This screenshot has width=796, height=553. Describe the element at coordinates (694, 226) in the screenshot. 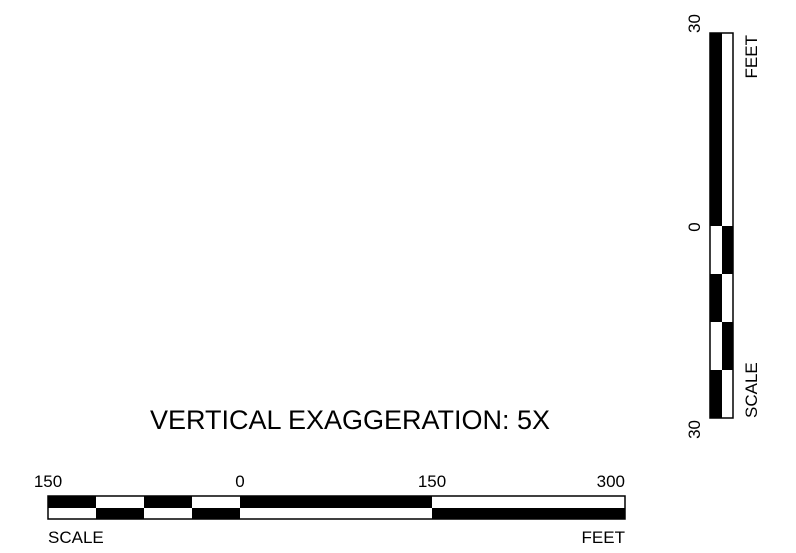

I see `v-tick-label-0: 0` at that location.